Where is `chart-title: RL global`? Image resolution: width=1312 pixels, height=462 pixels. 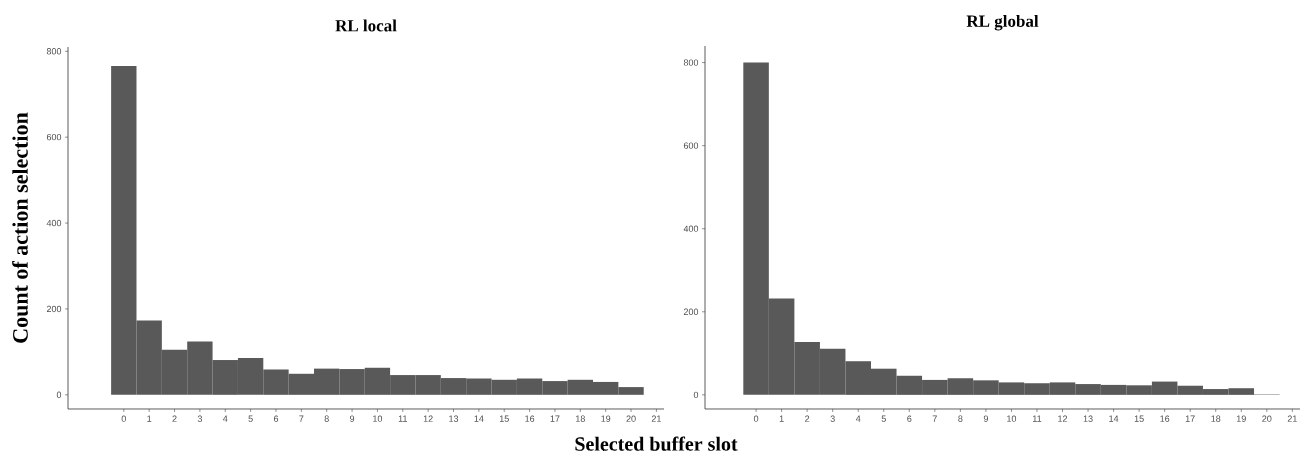 chart-title: RL global is located at coordinates (1002, 22).